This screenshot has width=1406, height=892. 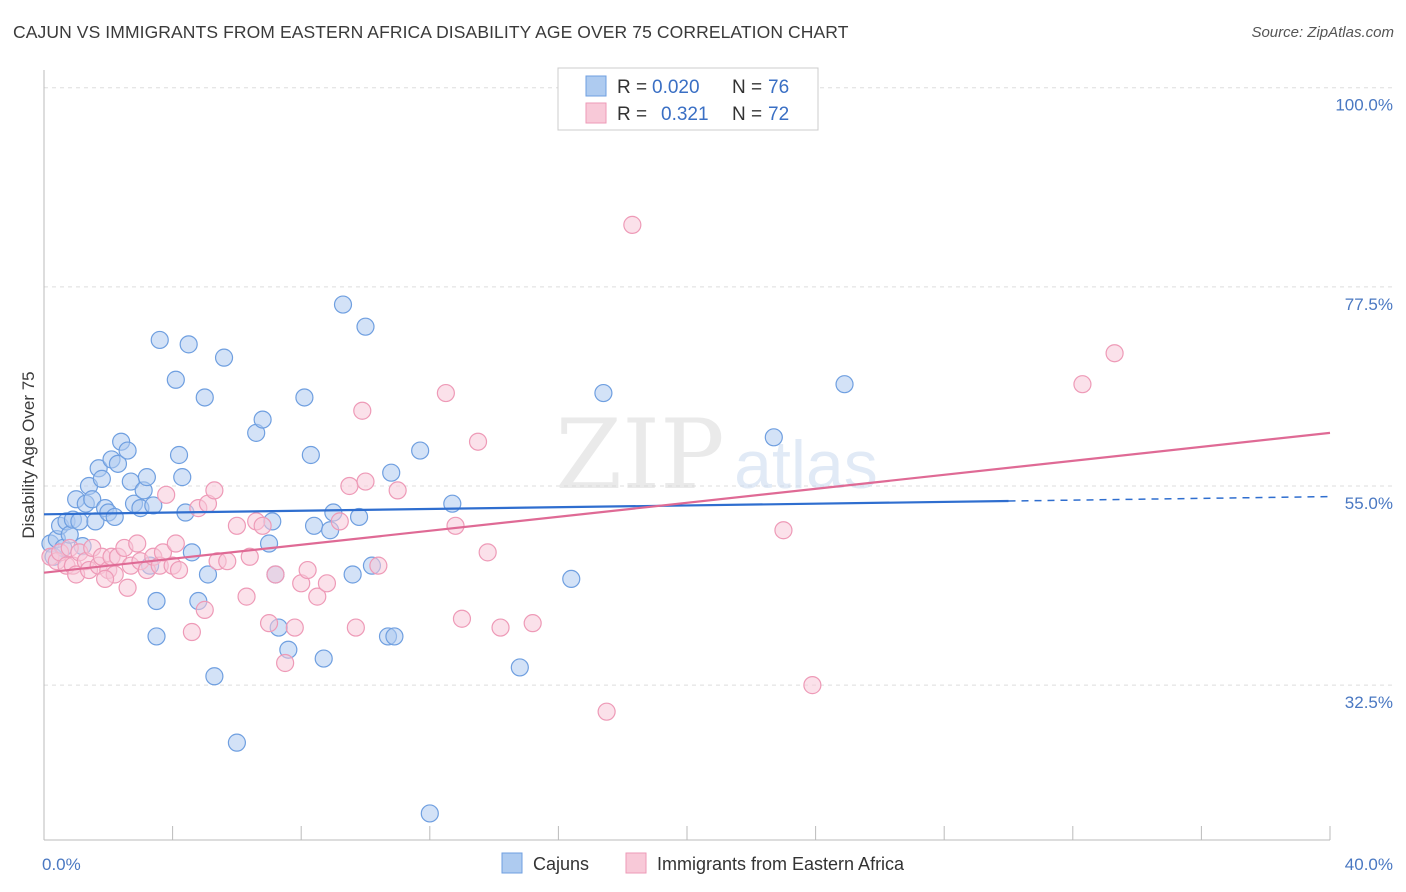 What do you see at coordinates (747, 114) in the screenshot?
I see `legend-n-label-2: N =` at bounding box center [747, 114].